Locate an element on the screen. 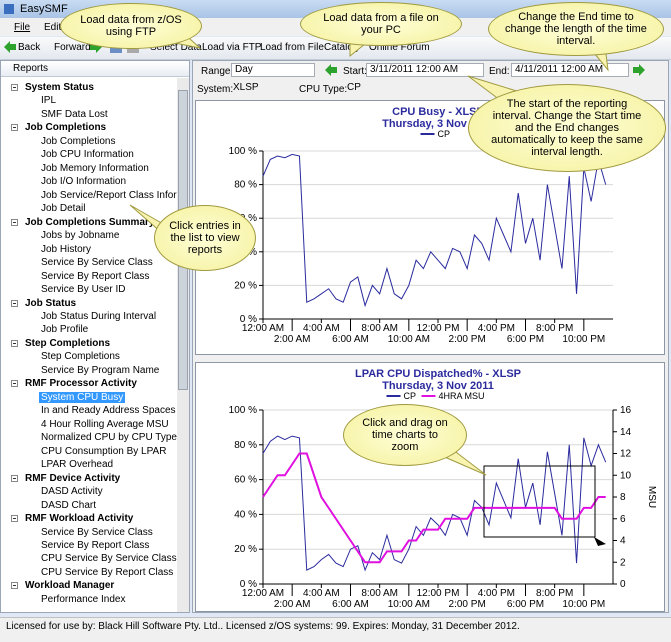 This screenshot has width=671, height=642. tree-item-label: Job CPU Information is located at coordinates (87, 155).